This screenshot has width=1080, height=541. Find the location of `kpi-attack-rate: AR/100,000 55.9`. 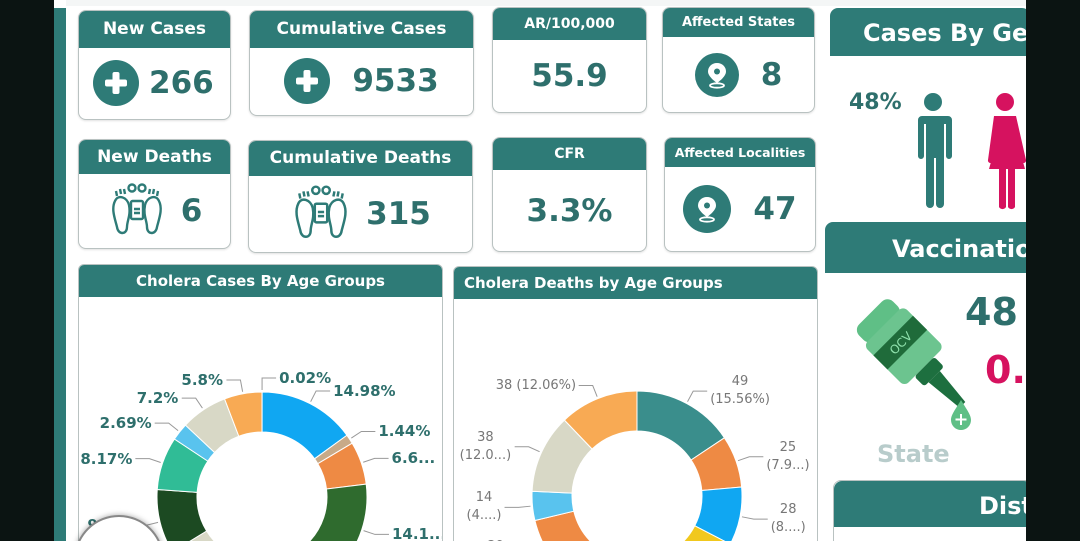

kpi-attack-rate: AR/100,000 55.9 is located at coordinates (569, 60).